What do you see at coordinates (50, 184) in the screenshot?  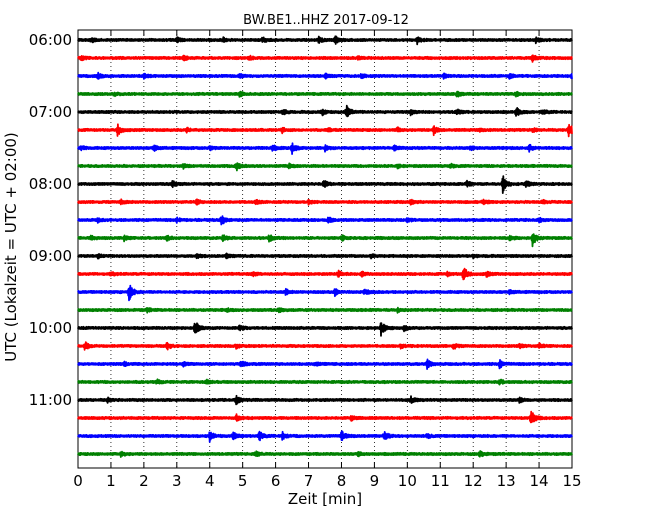 I see `y-tick-label: 08:00` at bounding box center [50, 184].